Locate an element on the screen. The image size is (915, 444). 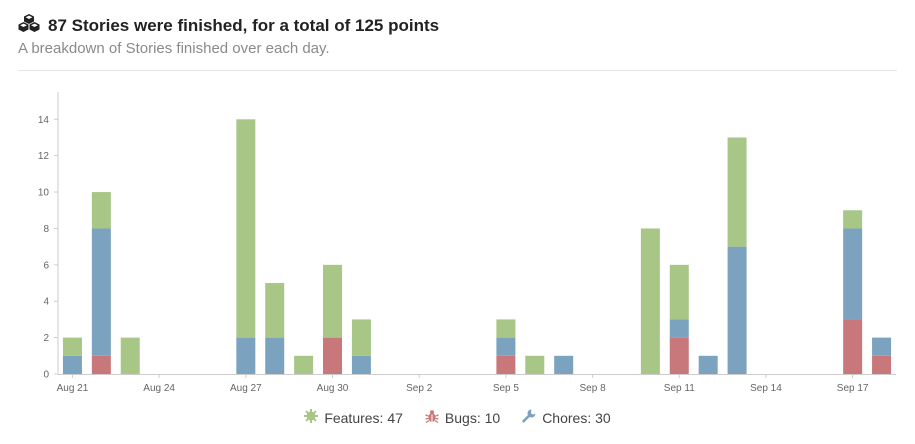
header-divider is located at coordinates (457, 70).